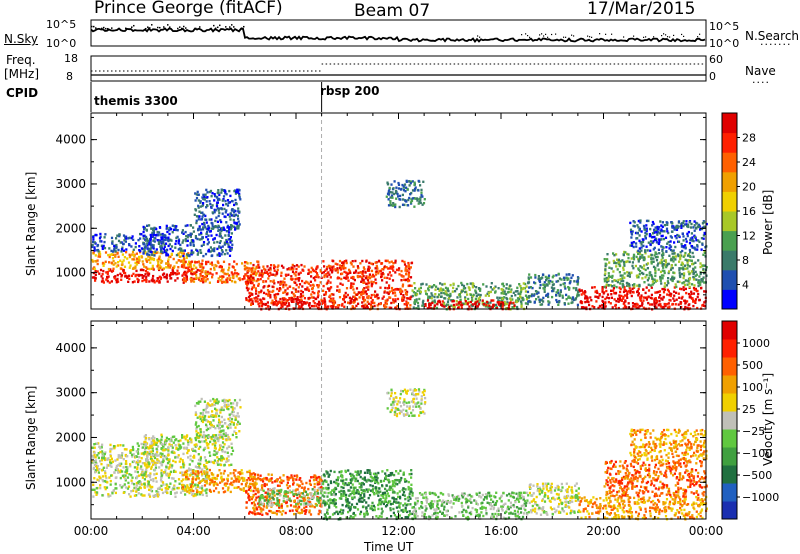 This screenshot has height=554, width=800. What do you see at coordinates (776, 44) in the screenshot?
I see `nsearch-legend-dots: ·······` at bounding box center [776, 44].